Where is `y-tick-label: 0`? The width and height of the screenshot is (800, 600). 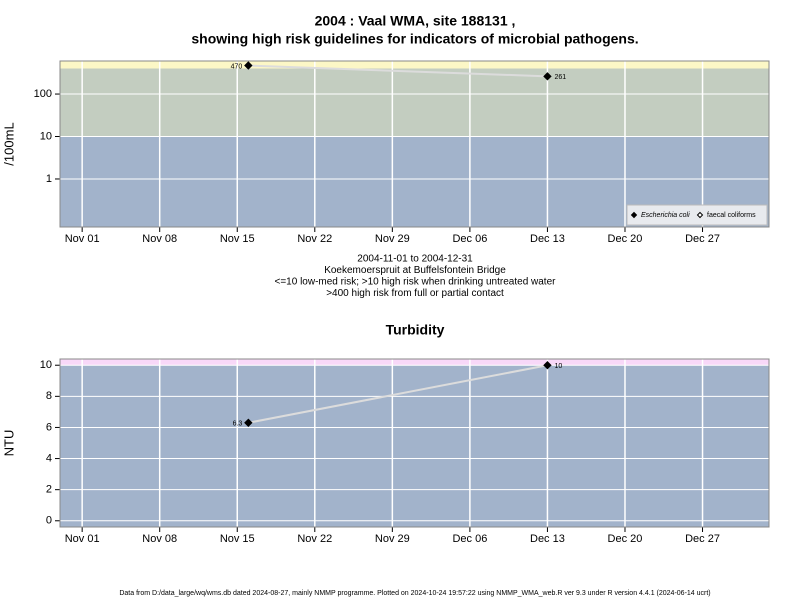
y-tick-label: 0 is located at coordinates (49, 521).